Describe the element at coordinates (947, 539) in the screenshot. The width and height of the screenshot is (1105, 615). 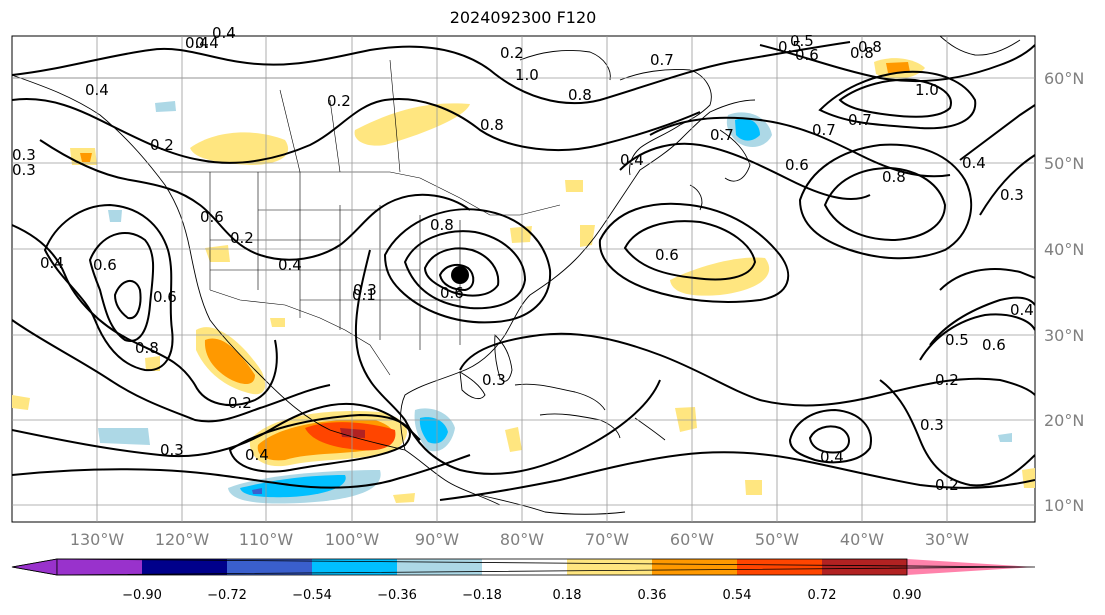
I see `lon-label: 30°W` at that location.